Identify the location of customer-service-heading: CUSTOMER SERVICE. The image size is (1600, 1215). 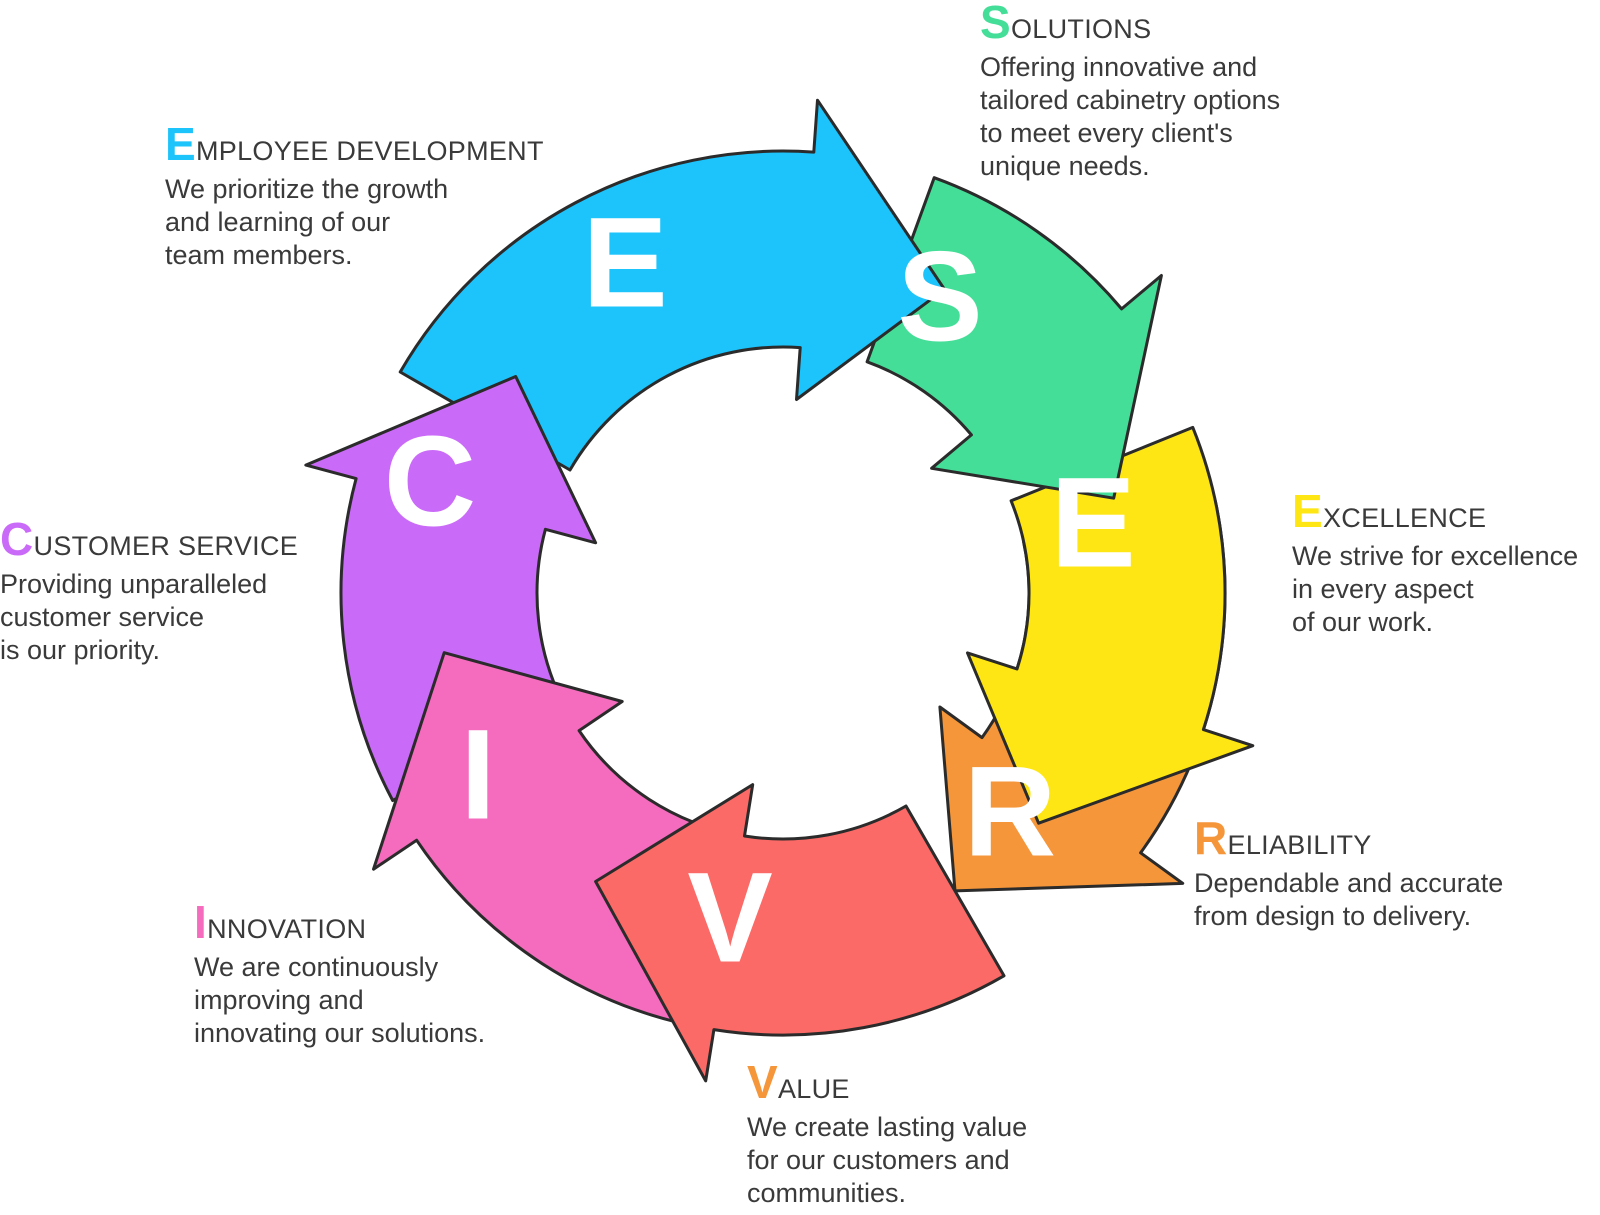
(149, 539).